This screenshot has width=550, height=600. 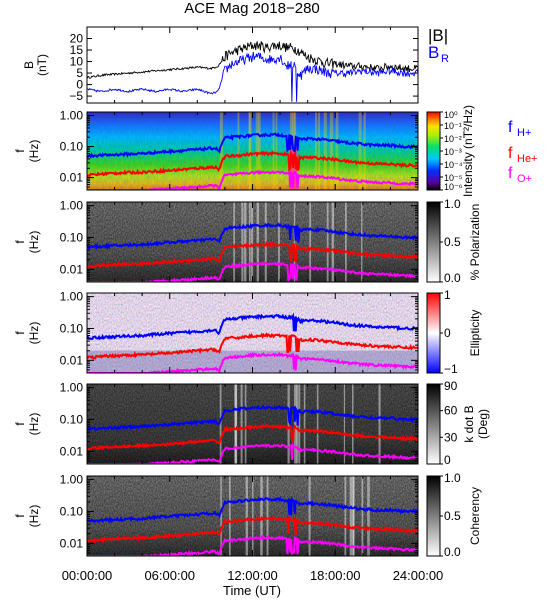 I want to click on colorbar-tick-label: 1, so click(x=447, y=295).